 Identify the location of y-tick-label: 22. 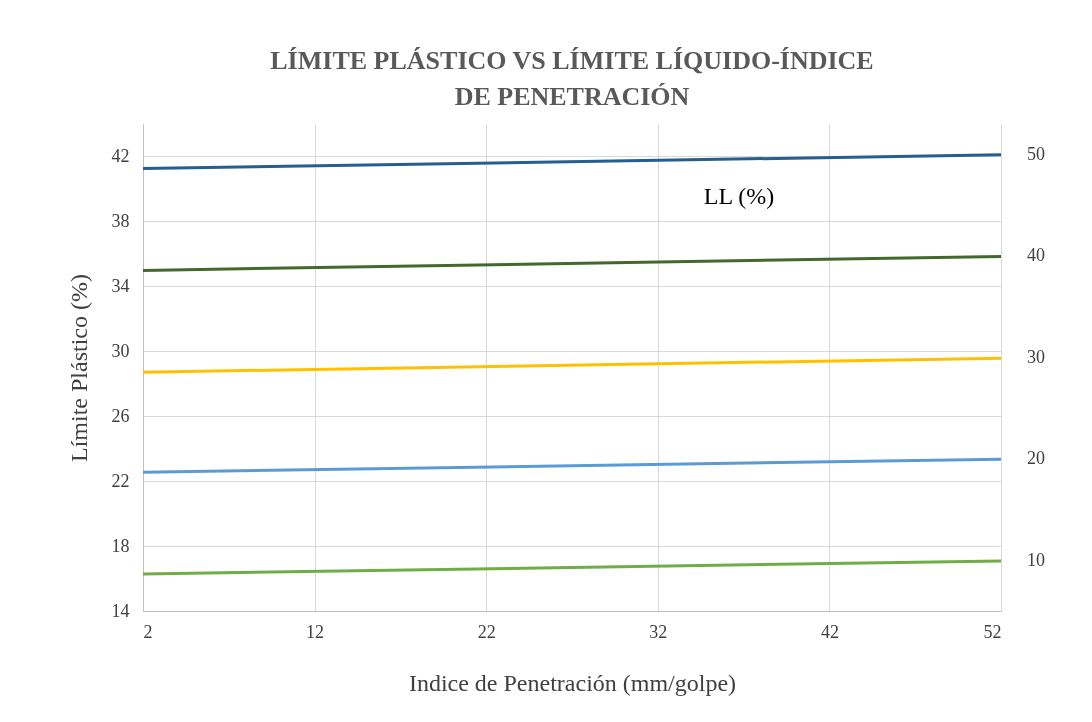
(120, 480).